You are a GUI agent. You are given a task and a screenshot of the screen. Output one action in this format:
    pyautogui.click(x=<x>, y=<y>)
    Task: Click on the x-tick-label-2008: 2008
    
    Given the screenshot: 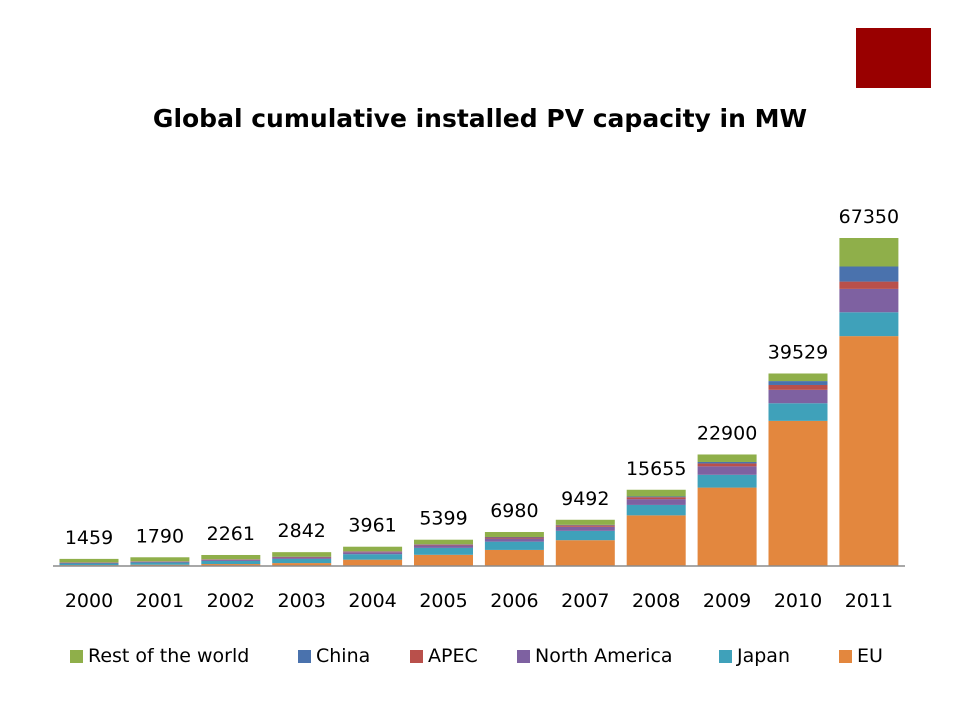 What is the action you would take?
    pyautogui.click(x=656, y=601)
    